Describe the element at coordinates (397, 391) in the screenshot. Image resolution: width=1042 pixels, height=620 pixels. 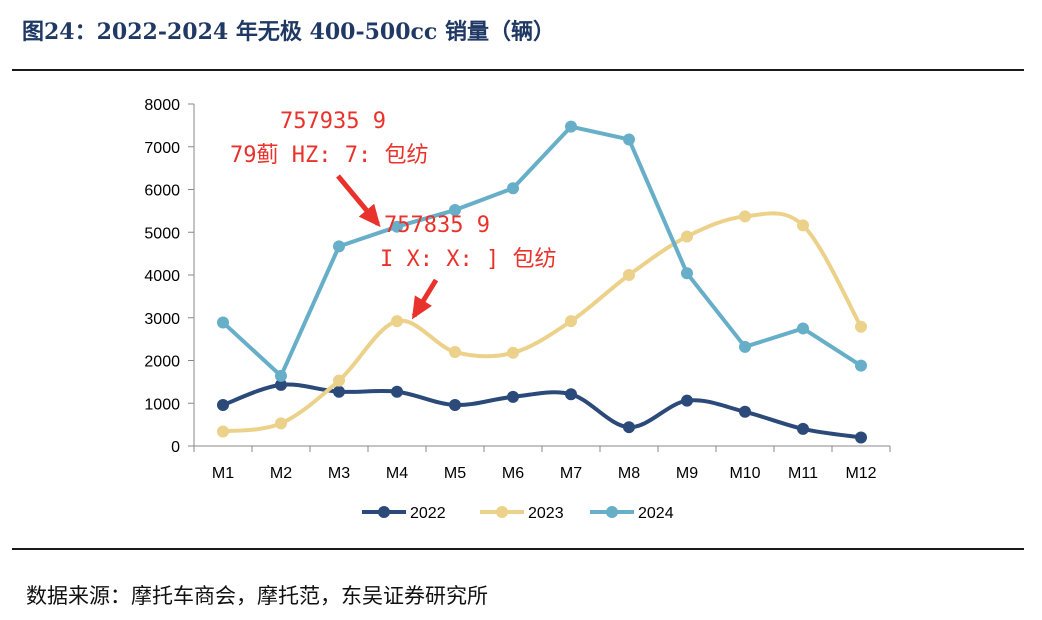
I see `data-point-2022-M4` at that location.